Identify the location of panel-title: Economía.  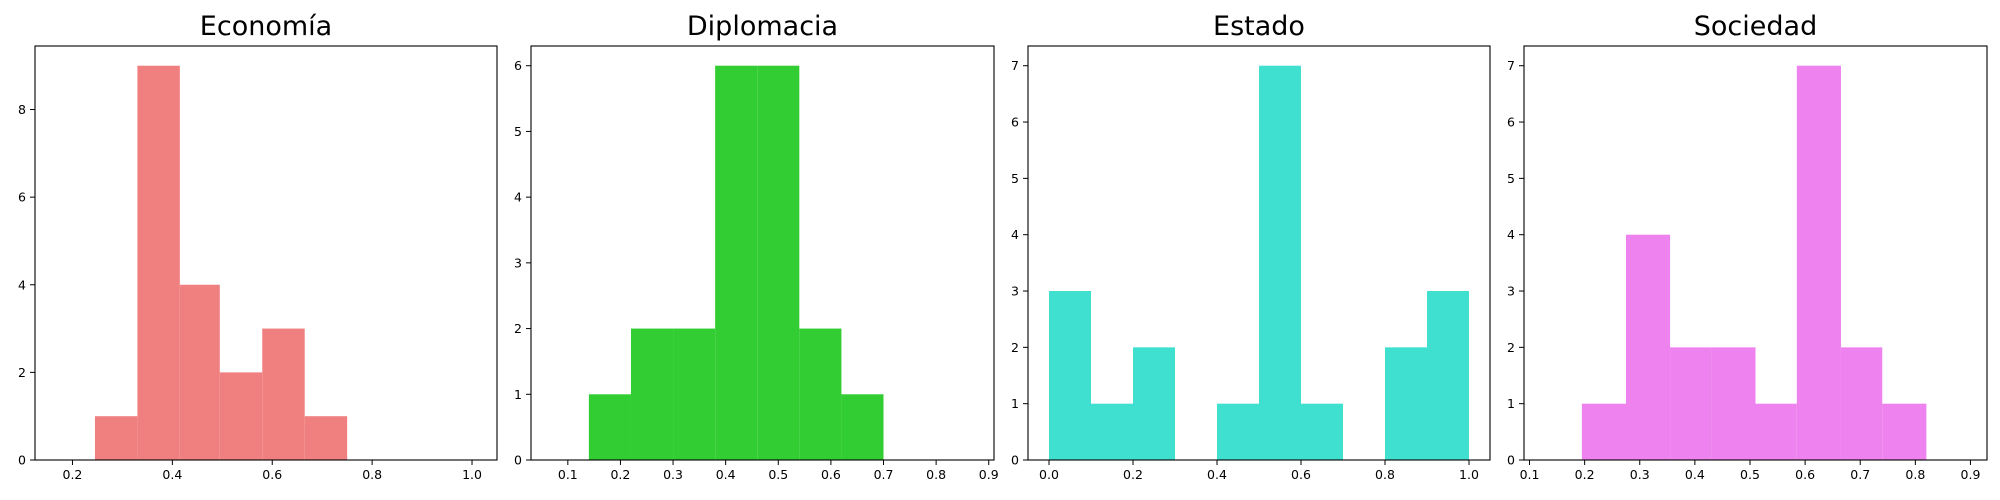
(266, 26).